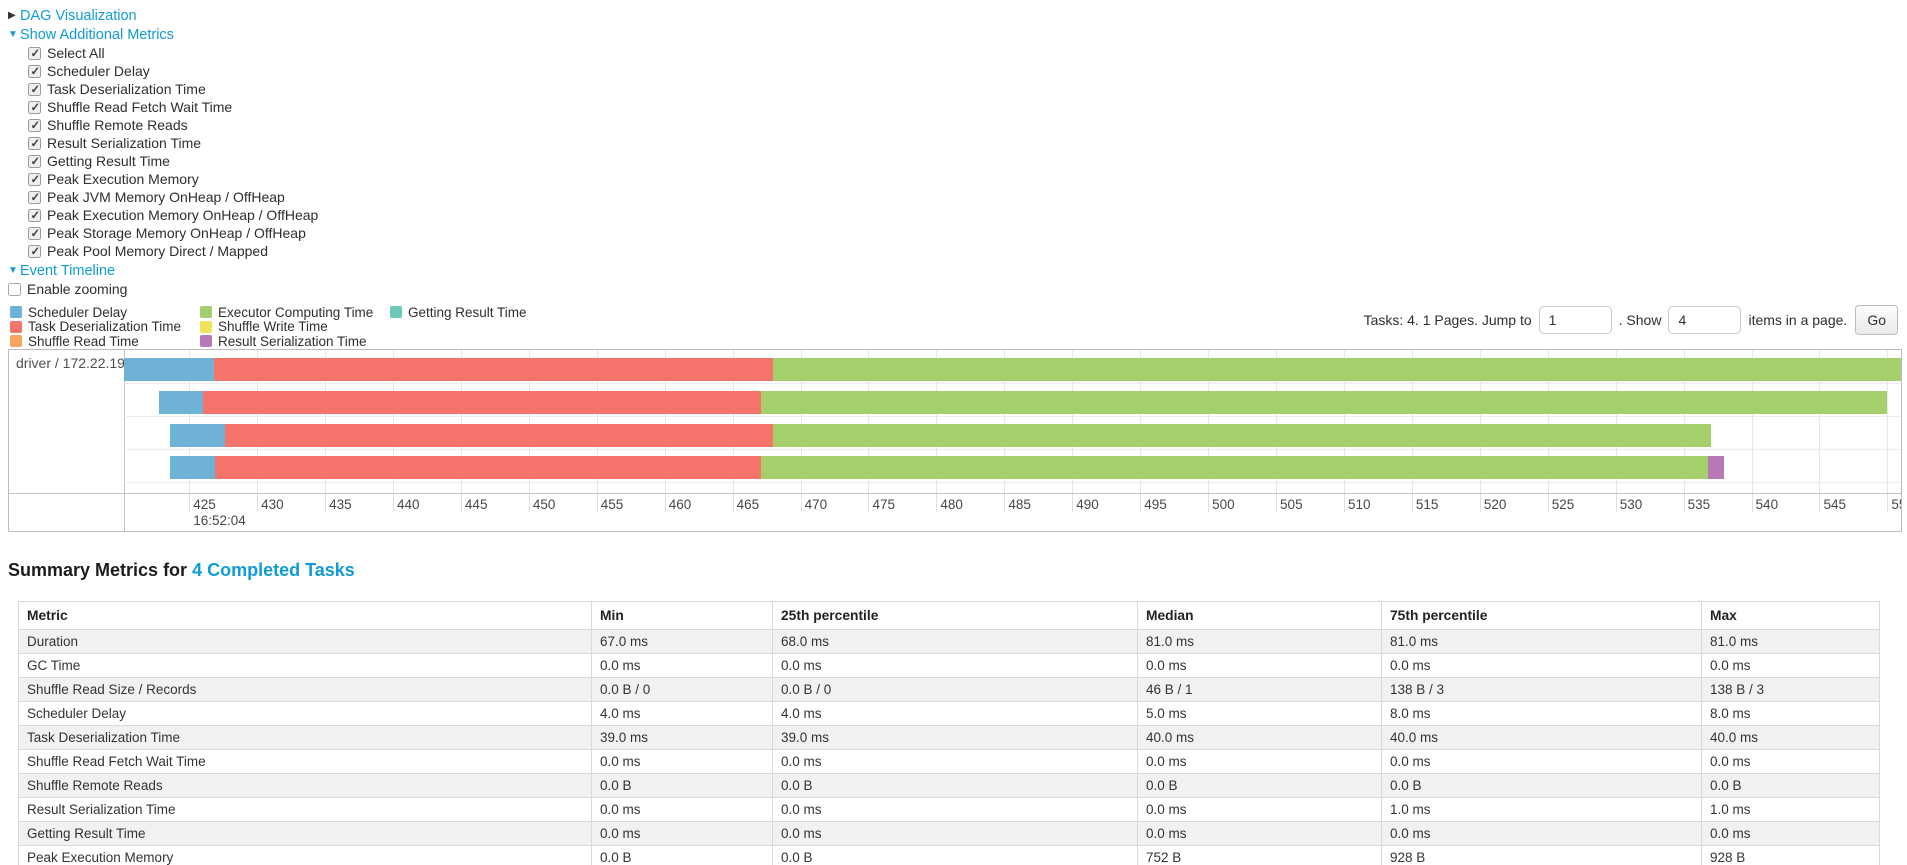 The width and height of the screenshot is (1907, 865). What do you see at coordinates (166, 197) in the screenshot?
I see `metric-checkbox-label: Peak JVM Memory OnHeap / OffHeap` at bounding box center [166, 197].